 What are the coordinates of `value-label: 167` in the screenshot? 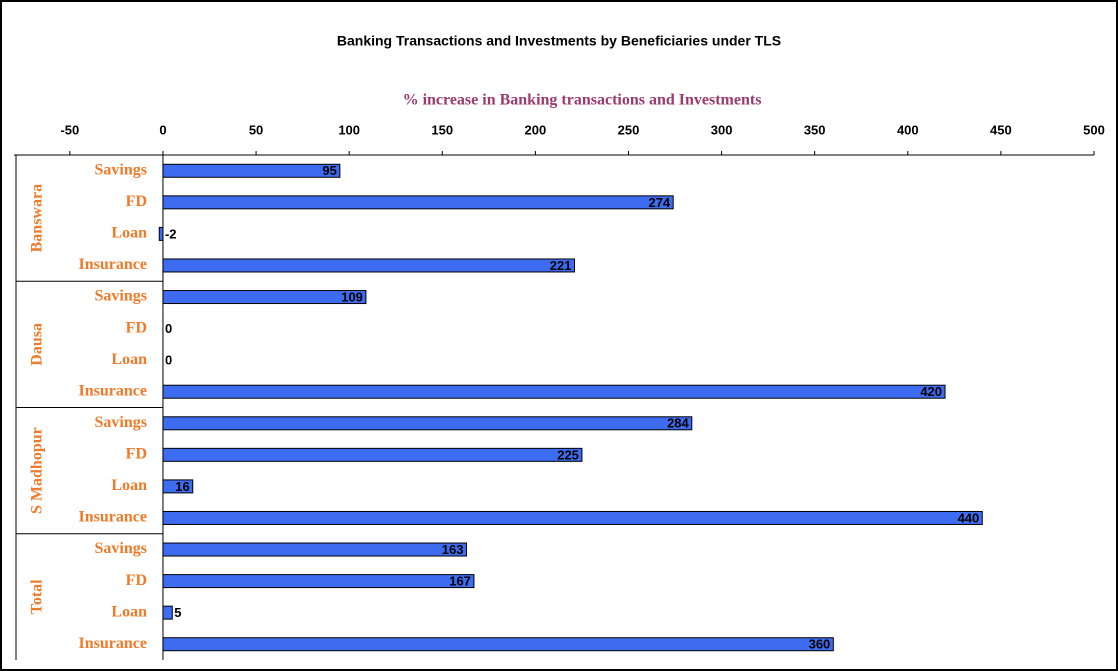 It's located at (460, 581).